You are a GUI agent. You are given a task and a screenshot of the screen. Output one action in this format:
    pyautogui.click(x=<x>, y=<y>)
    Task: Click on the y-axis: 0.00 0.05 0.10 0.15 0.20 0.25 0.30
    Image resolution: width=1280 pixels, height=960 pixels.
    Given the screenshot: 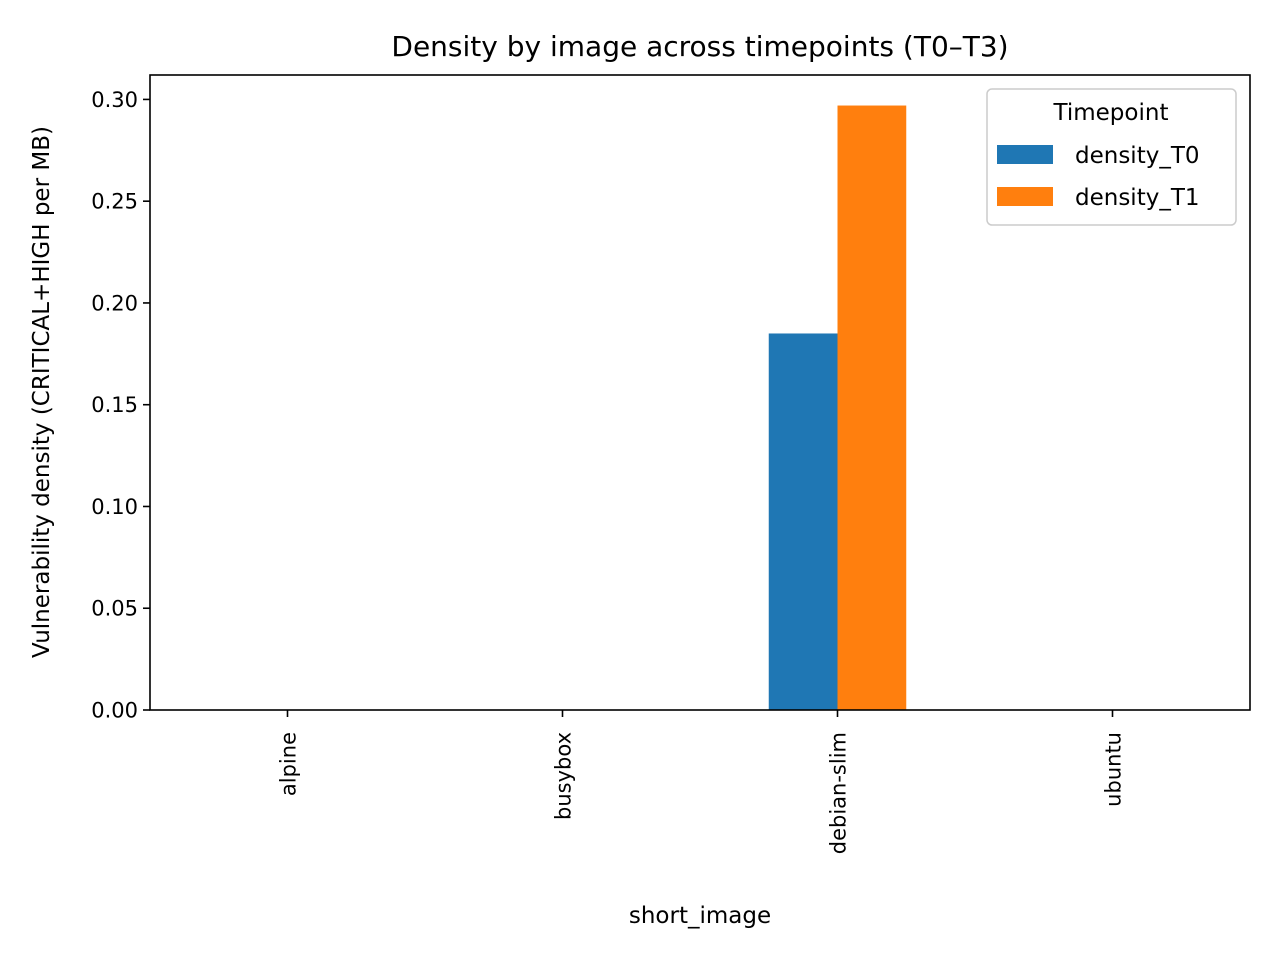 What is the action you would take?
    pyautogui.click(x=120, y=405)
    